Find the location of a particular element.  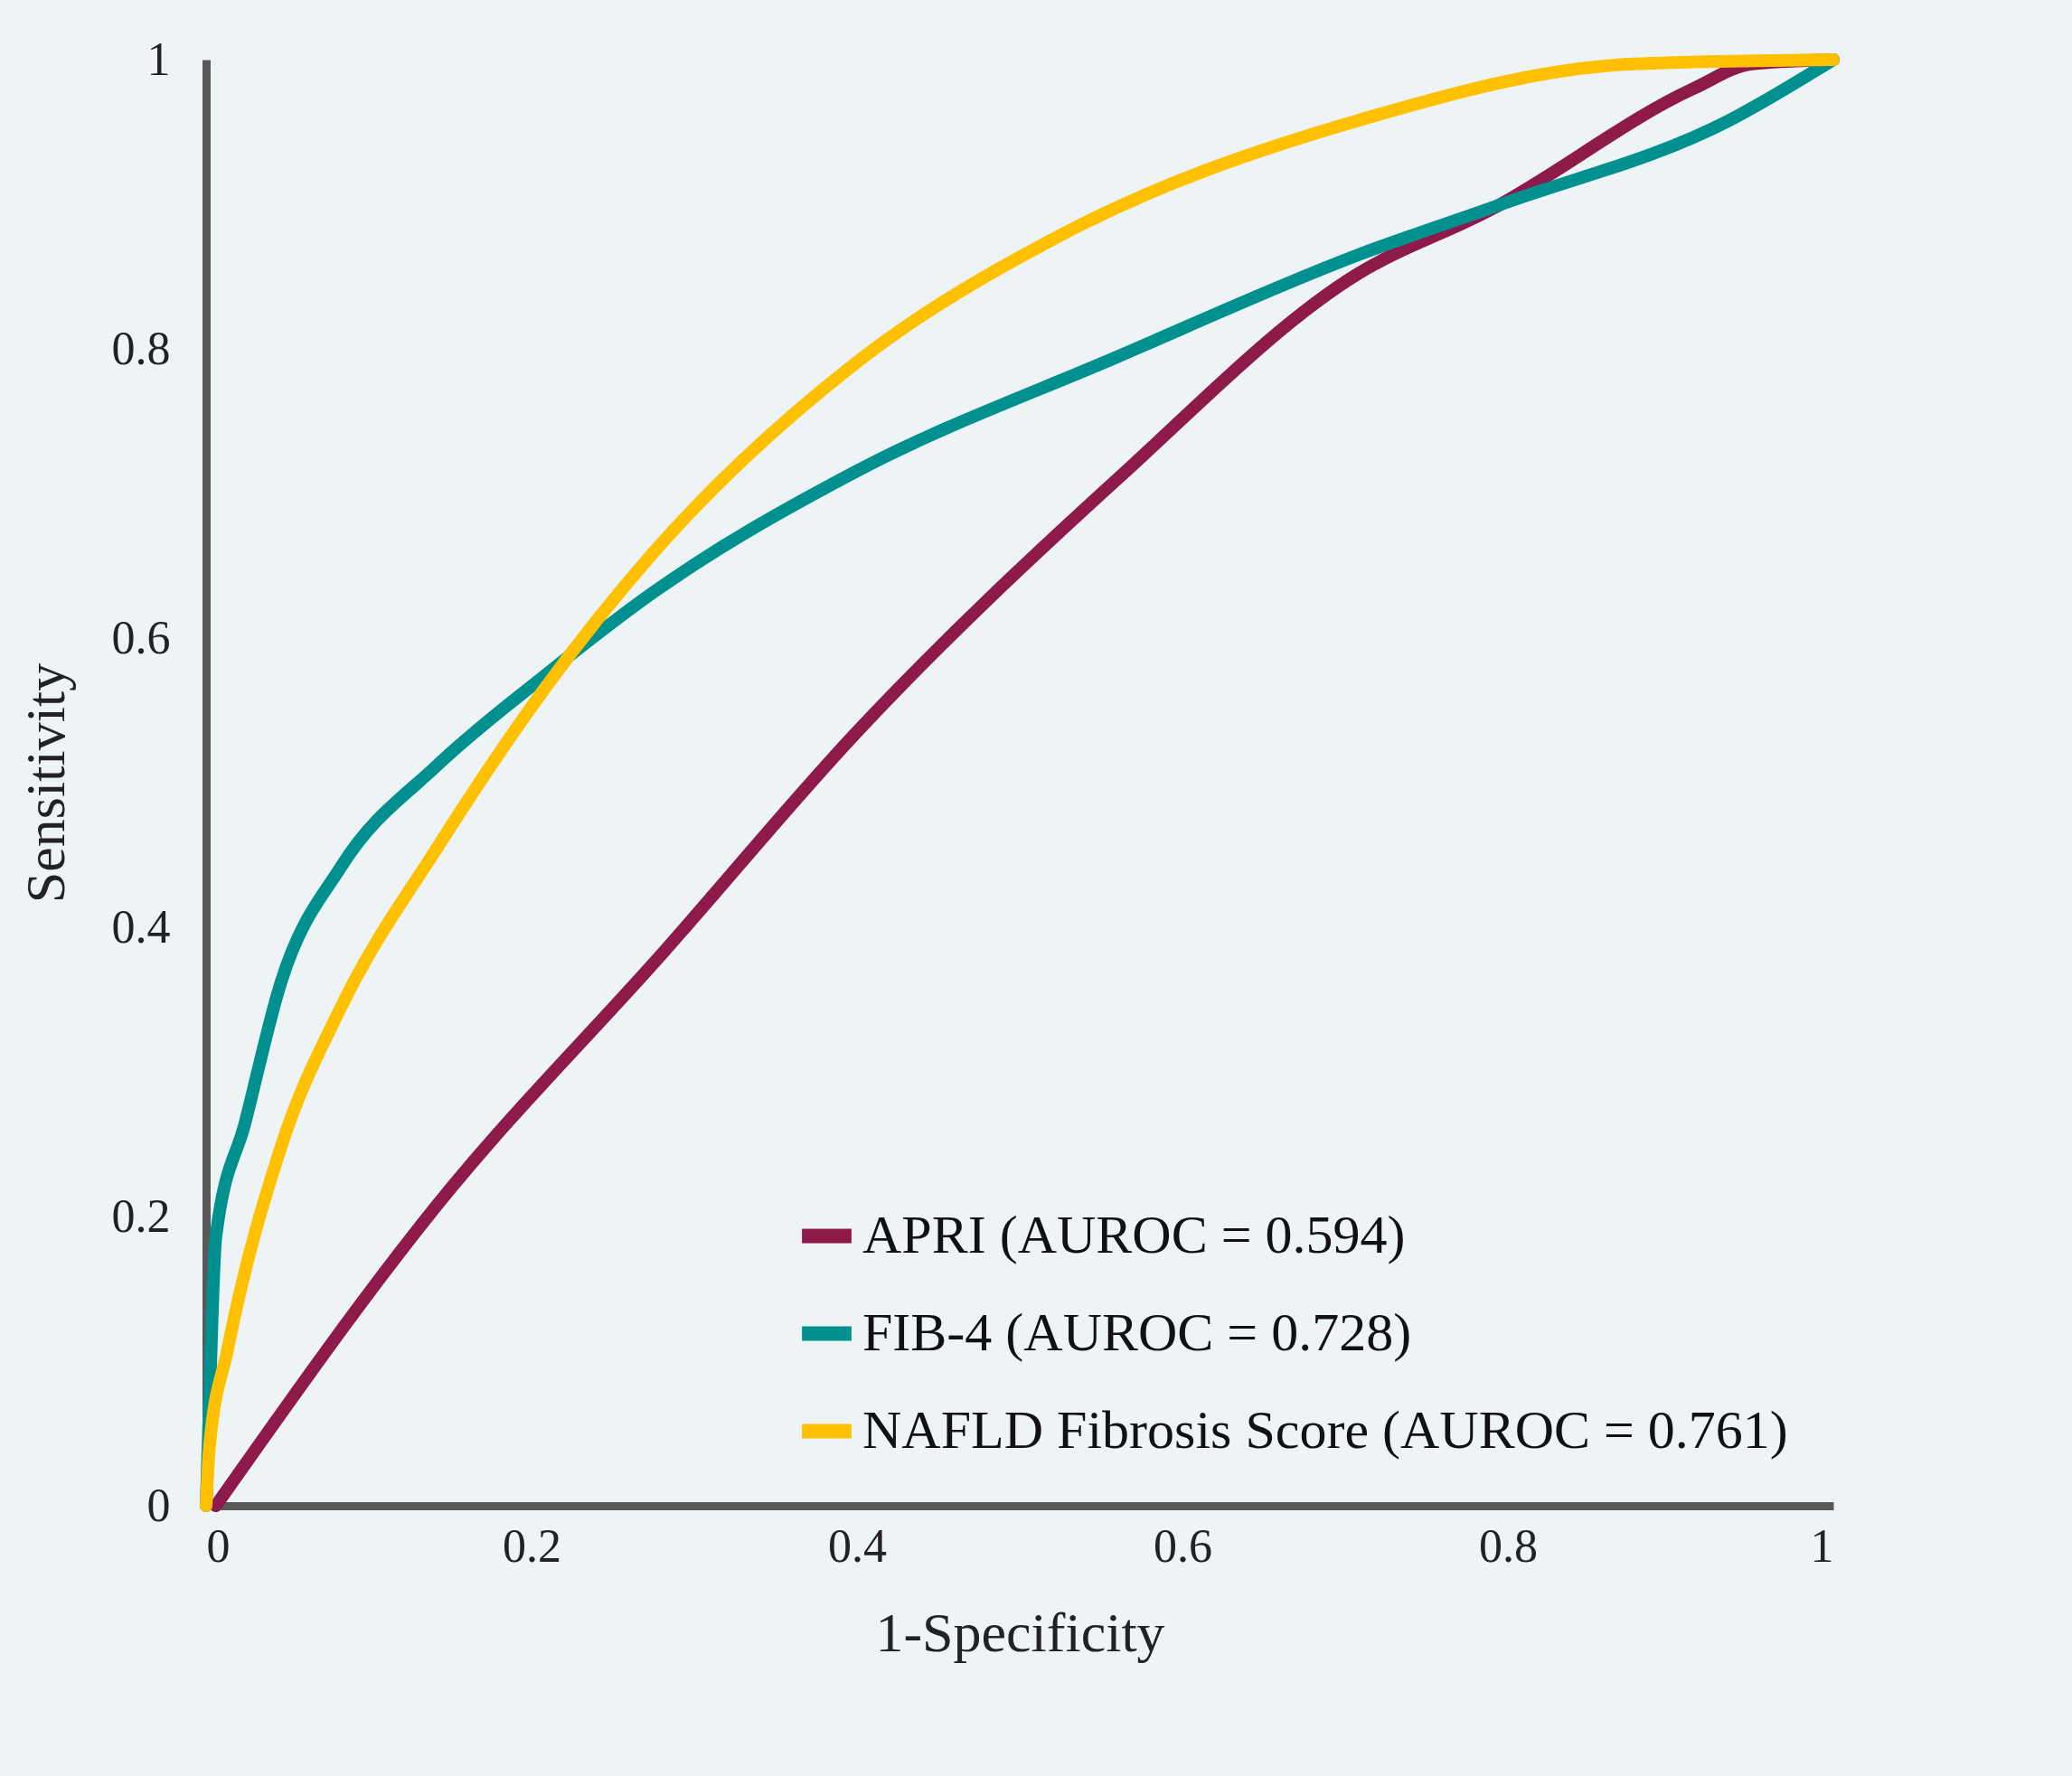

x-axis-title: 1-Specificity is located at coordinates (1020, 1632).